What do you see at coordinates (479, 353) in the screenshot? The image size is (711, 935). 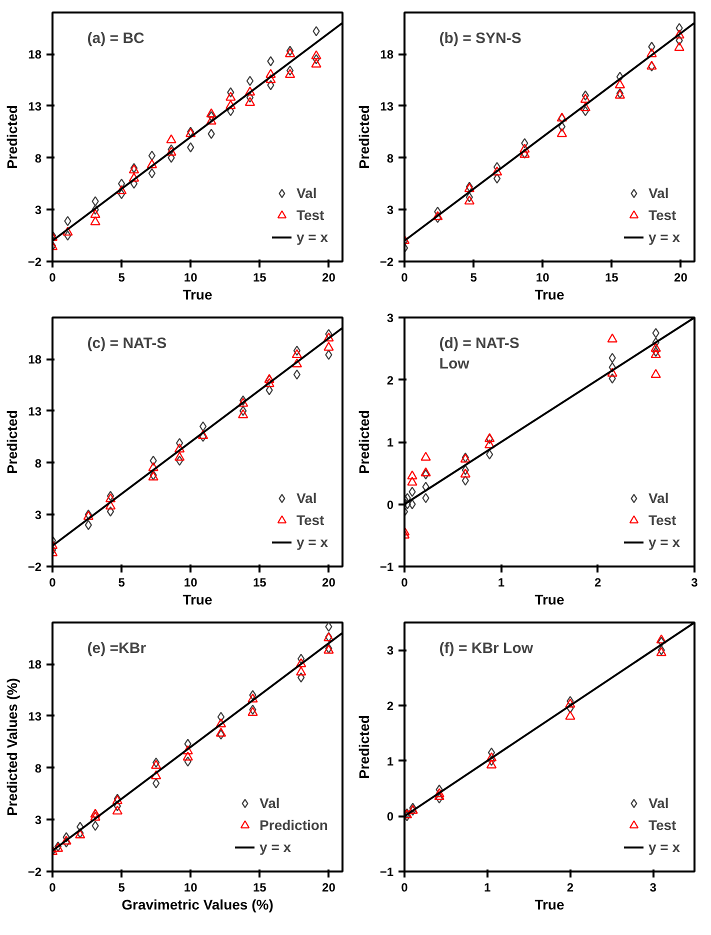 I see `text: (d) = NAT-S Low` at bounding box center [479, 353].